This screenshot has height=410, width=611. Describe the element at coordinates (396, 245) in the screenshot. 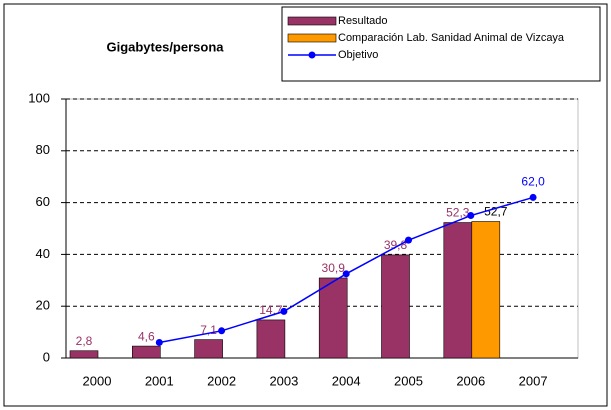

I see `data-label: 39,8` at that location.